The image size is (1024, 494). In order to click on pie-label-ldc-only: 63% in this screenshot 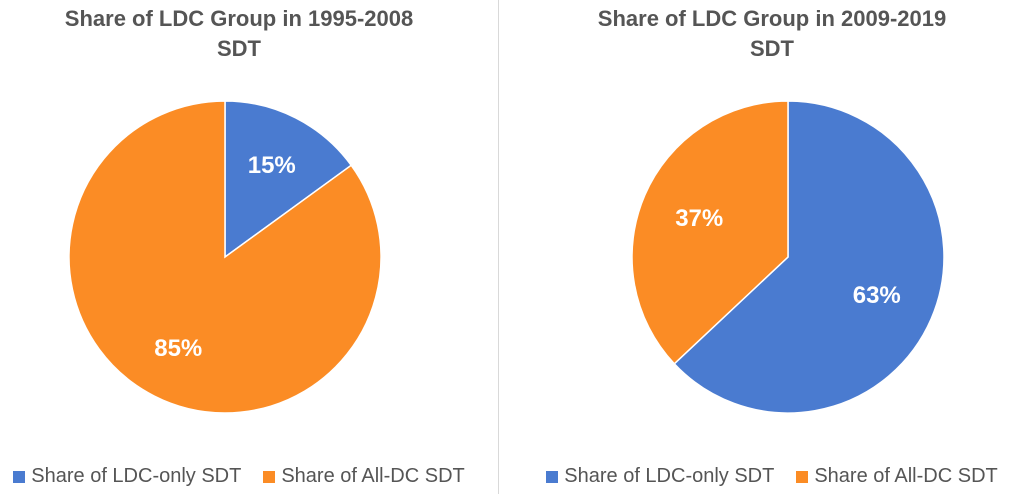, I will do `click(877, 295)`.